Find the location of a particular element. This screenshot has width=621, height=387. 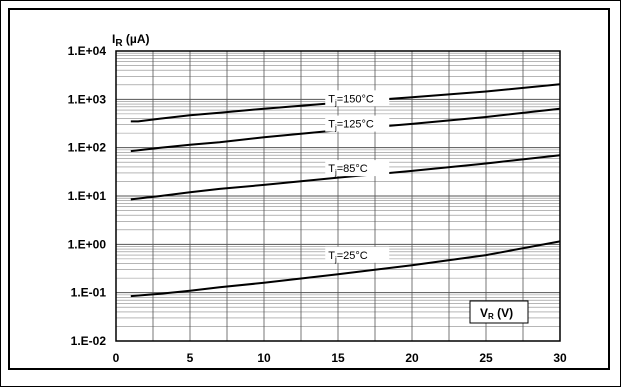

x-axis-title: VR (V) is located at coordinates (496, 313).